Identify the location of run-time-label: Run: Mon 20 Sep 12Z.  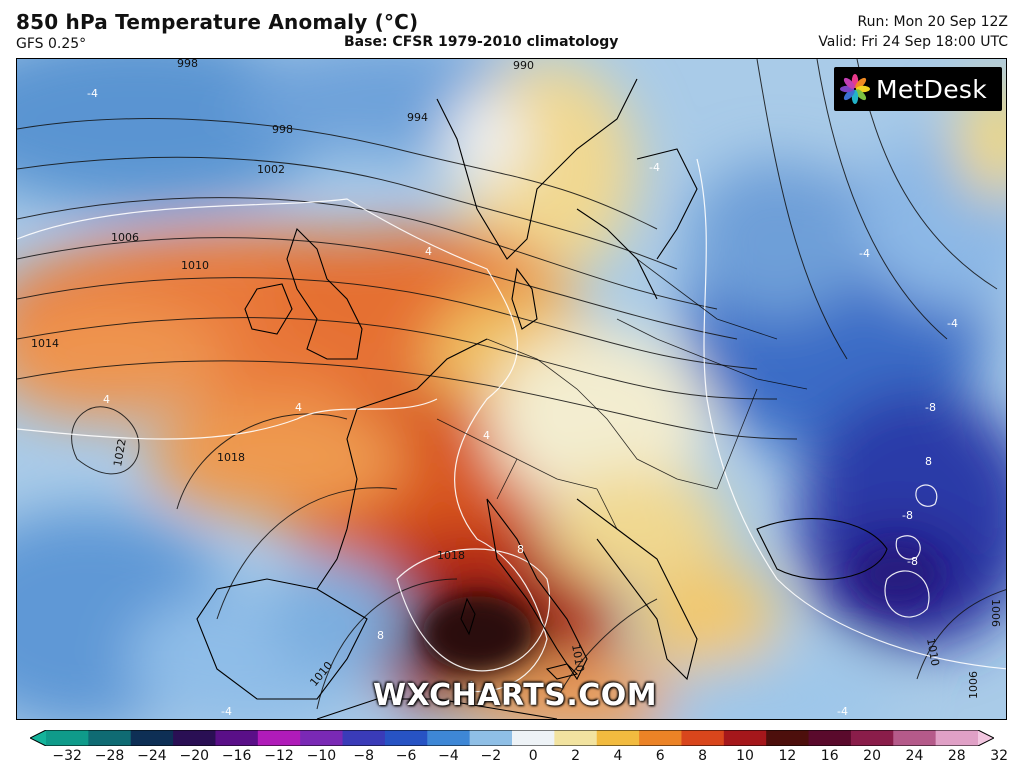
(933, 22).